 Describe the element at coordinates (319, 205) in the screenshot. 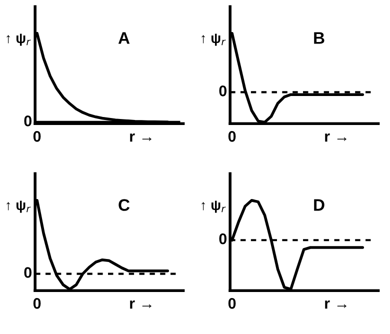

I see `annotation: D` at that location.